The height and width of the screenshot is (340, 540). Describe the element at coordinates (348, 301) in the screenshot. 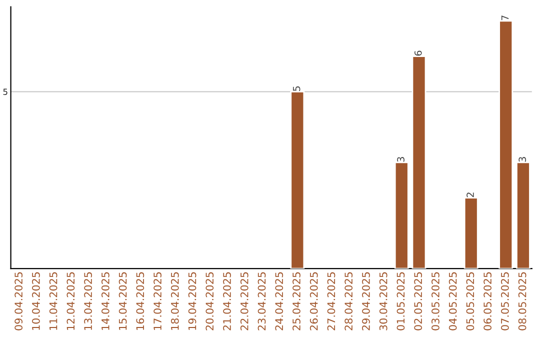

I see `x-tick-label: 28.04.2025` at that location.